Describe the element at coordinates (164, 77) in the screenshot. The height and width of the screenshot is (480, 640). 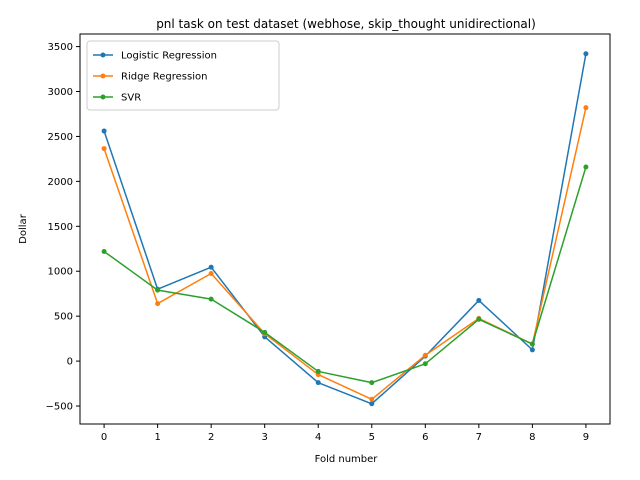
I see `legend-label: Ridge Regression` at that location.